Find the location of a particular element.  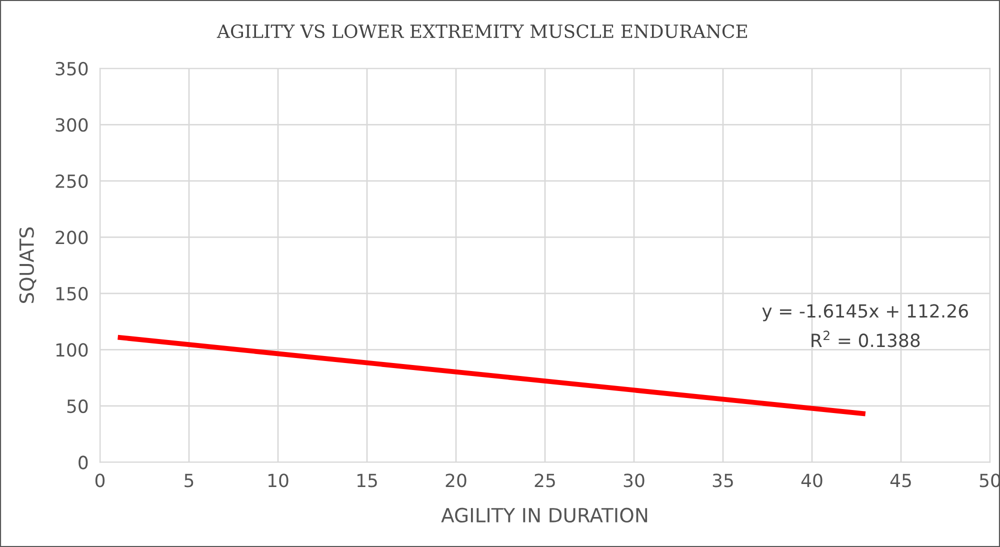

y-tick-label: 200 is located at coordinates (72, 237).